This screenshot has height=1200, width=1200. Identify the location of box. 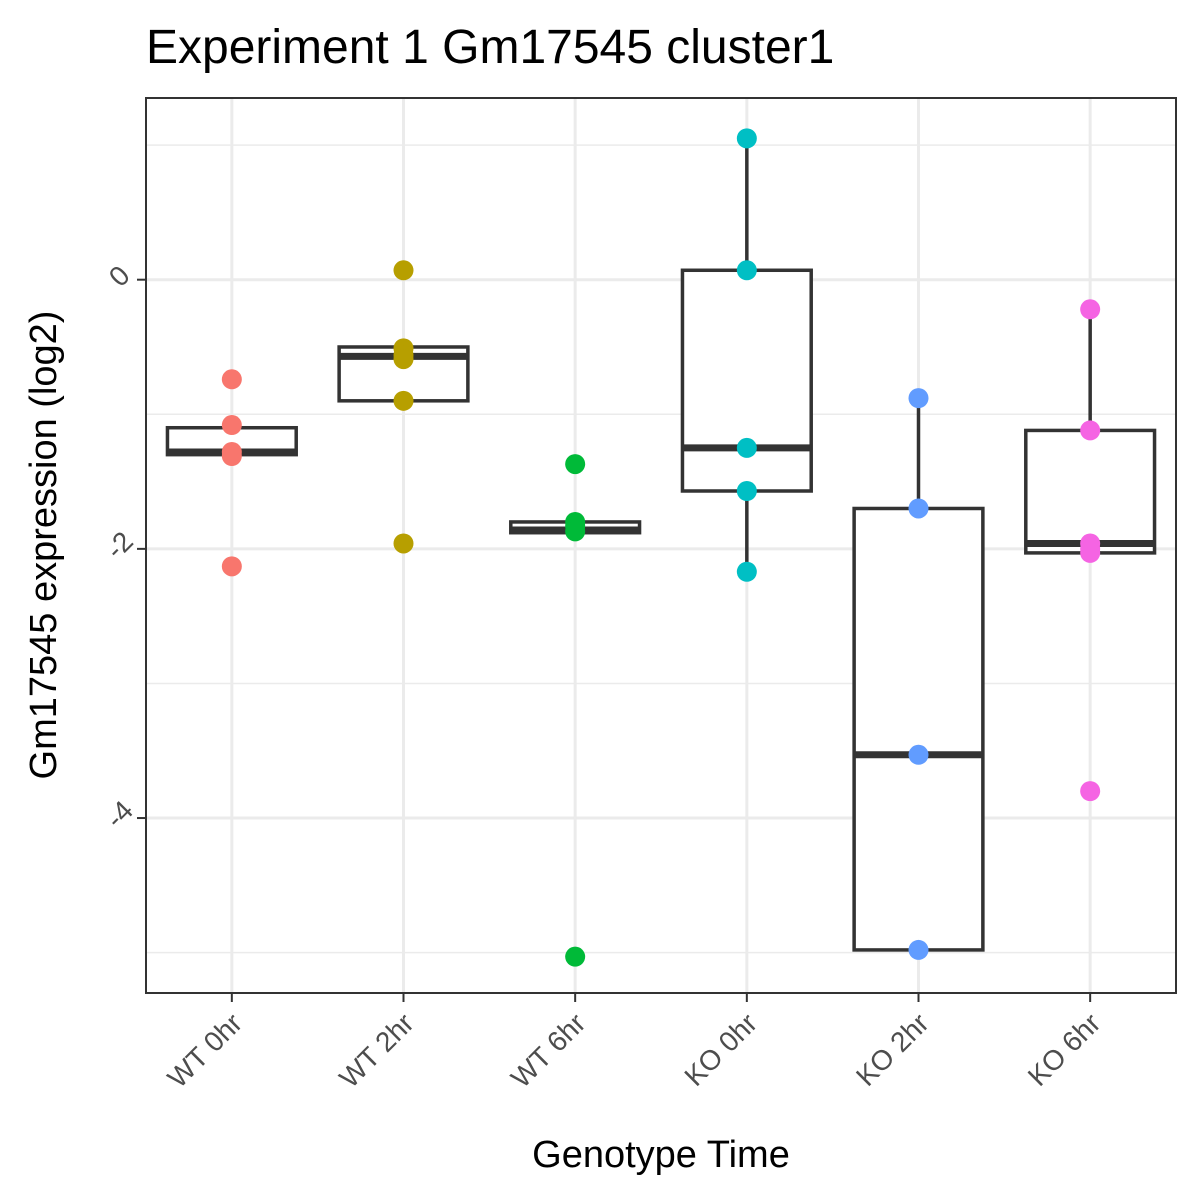
(918, 729).